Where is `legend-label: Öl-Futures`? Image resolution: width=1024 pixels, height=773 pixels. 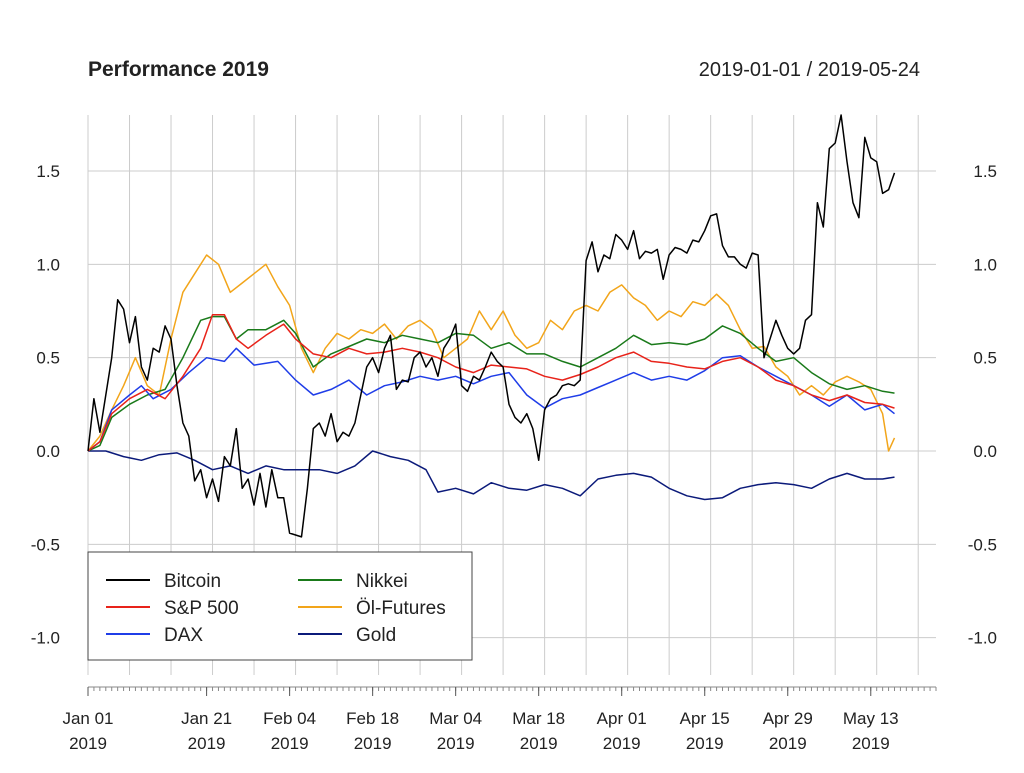 legend-label: Öl-Futures is located at coordinates (401, 608).